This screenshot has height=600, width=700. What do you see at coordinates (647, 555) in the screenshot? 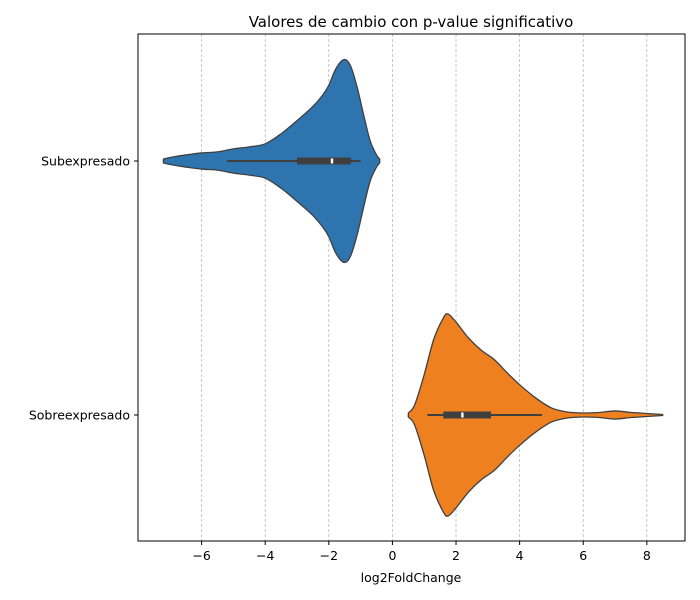
I see `x-tick-label: 8` at bounding box center [647, 555].